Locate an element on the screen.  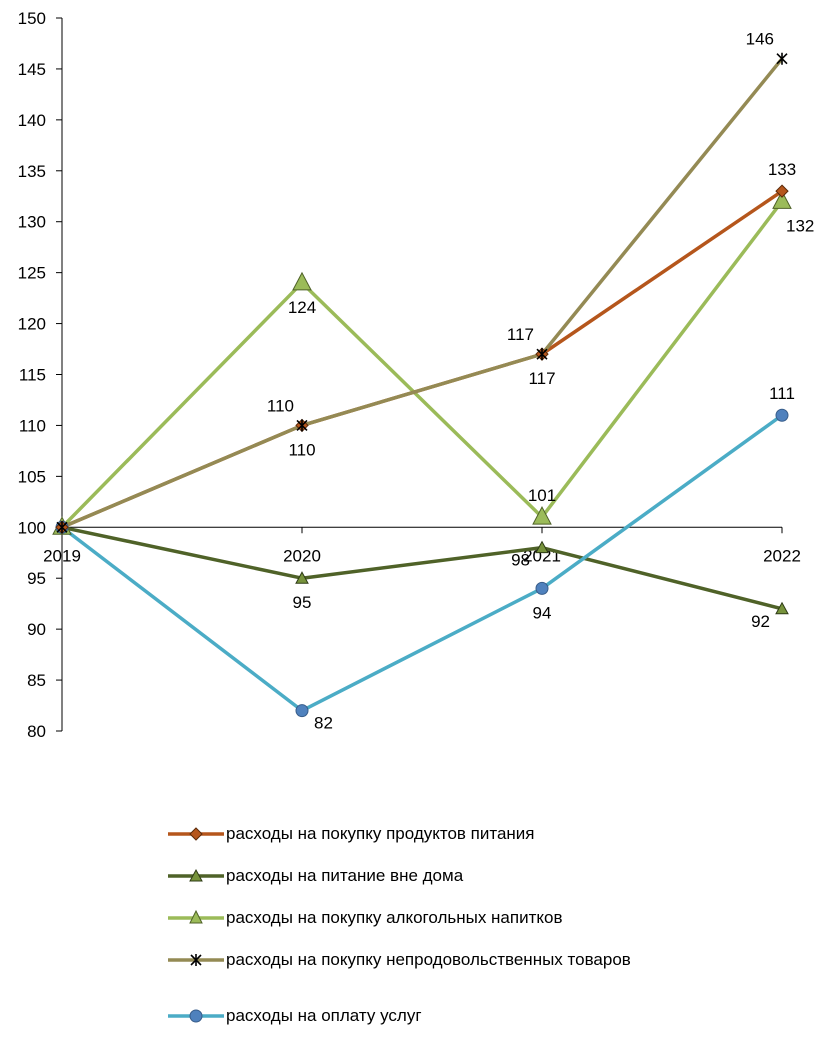
x-tick-label: 2019 is located at coordinates (62, 555).